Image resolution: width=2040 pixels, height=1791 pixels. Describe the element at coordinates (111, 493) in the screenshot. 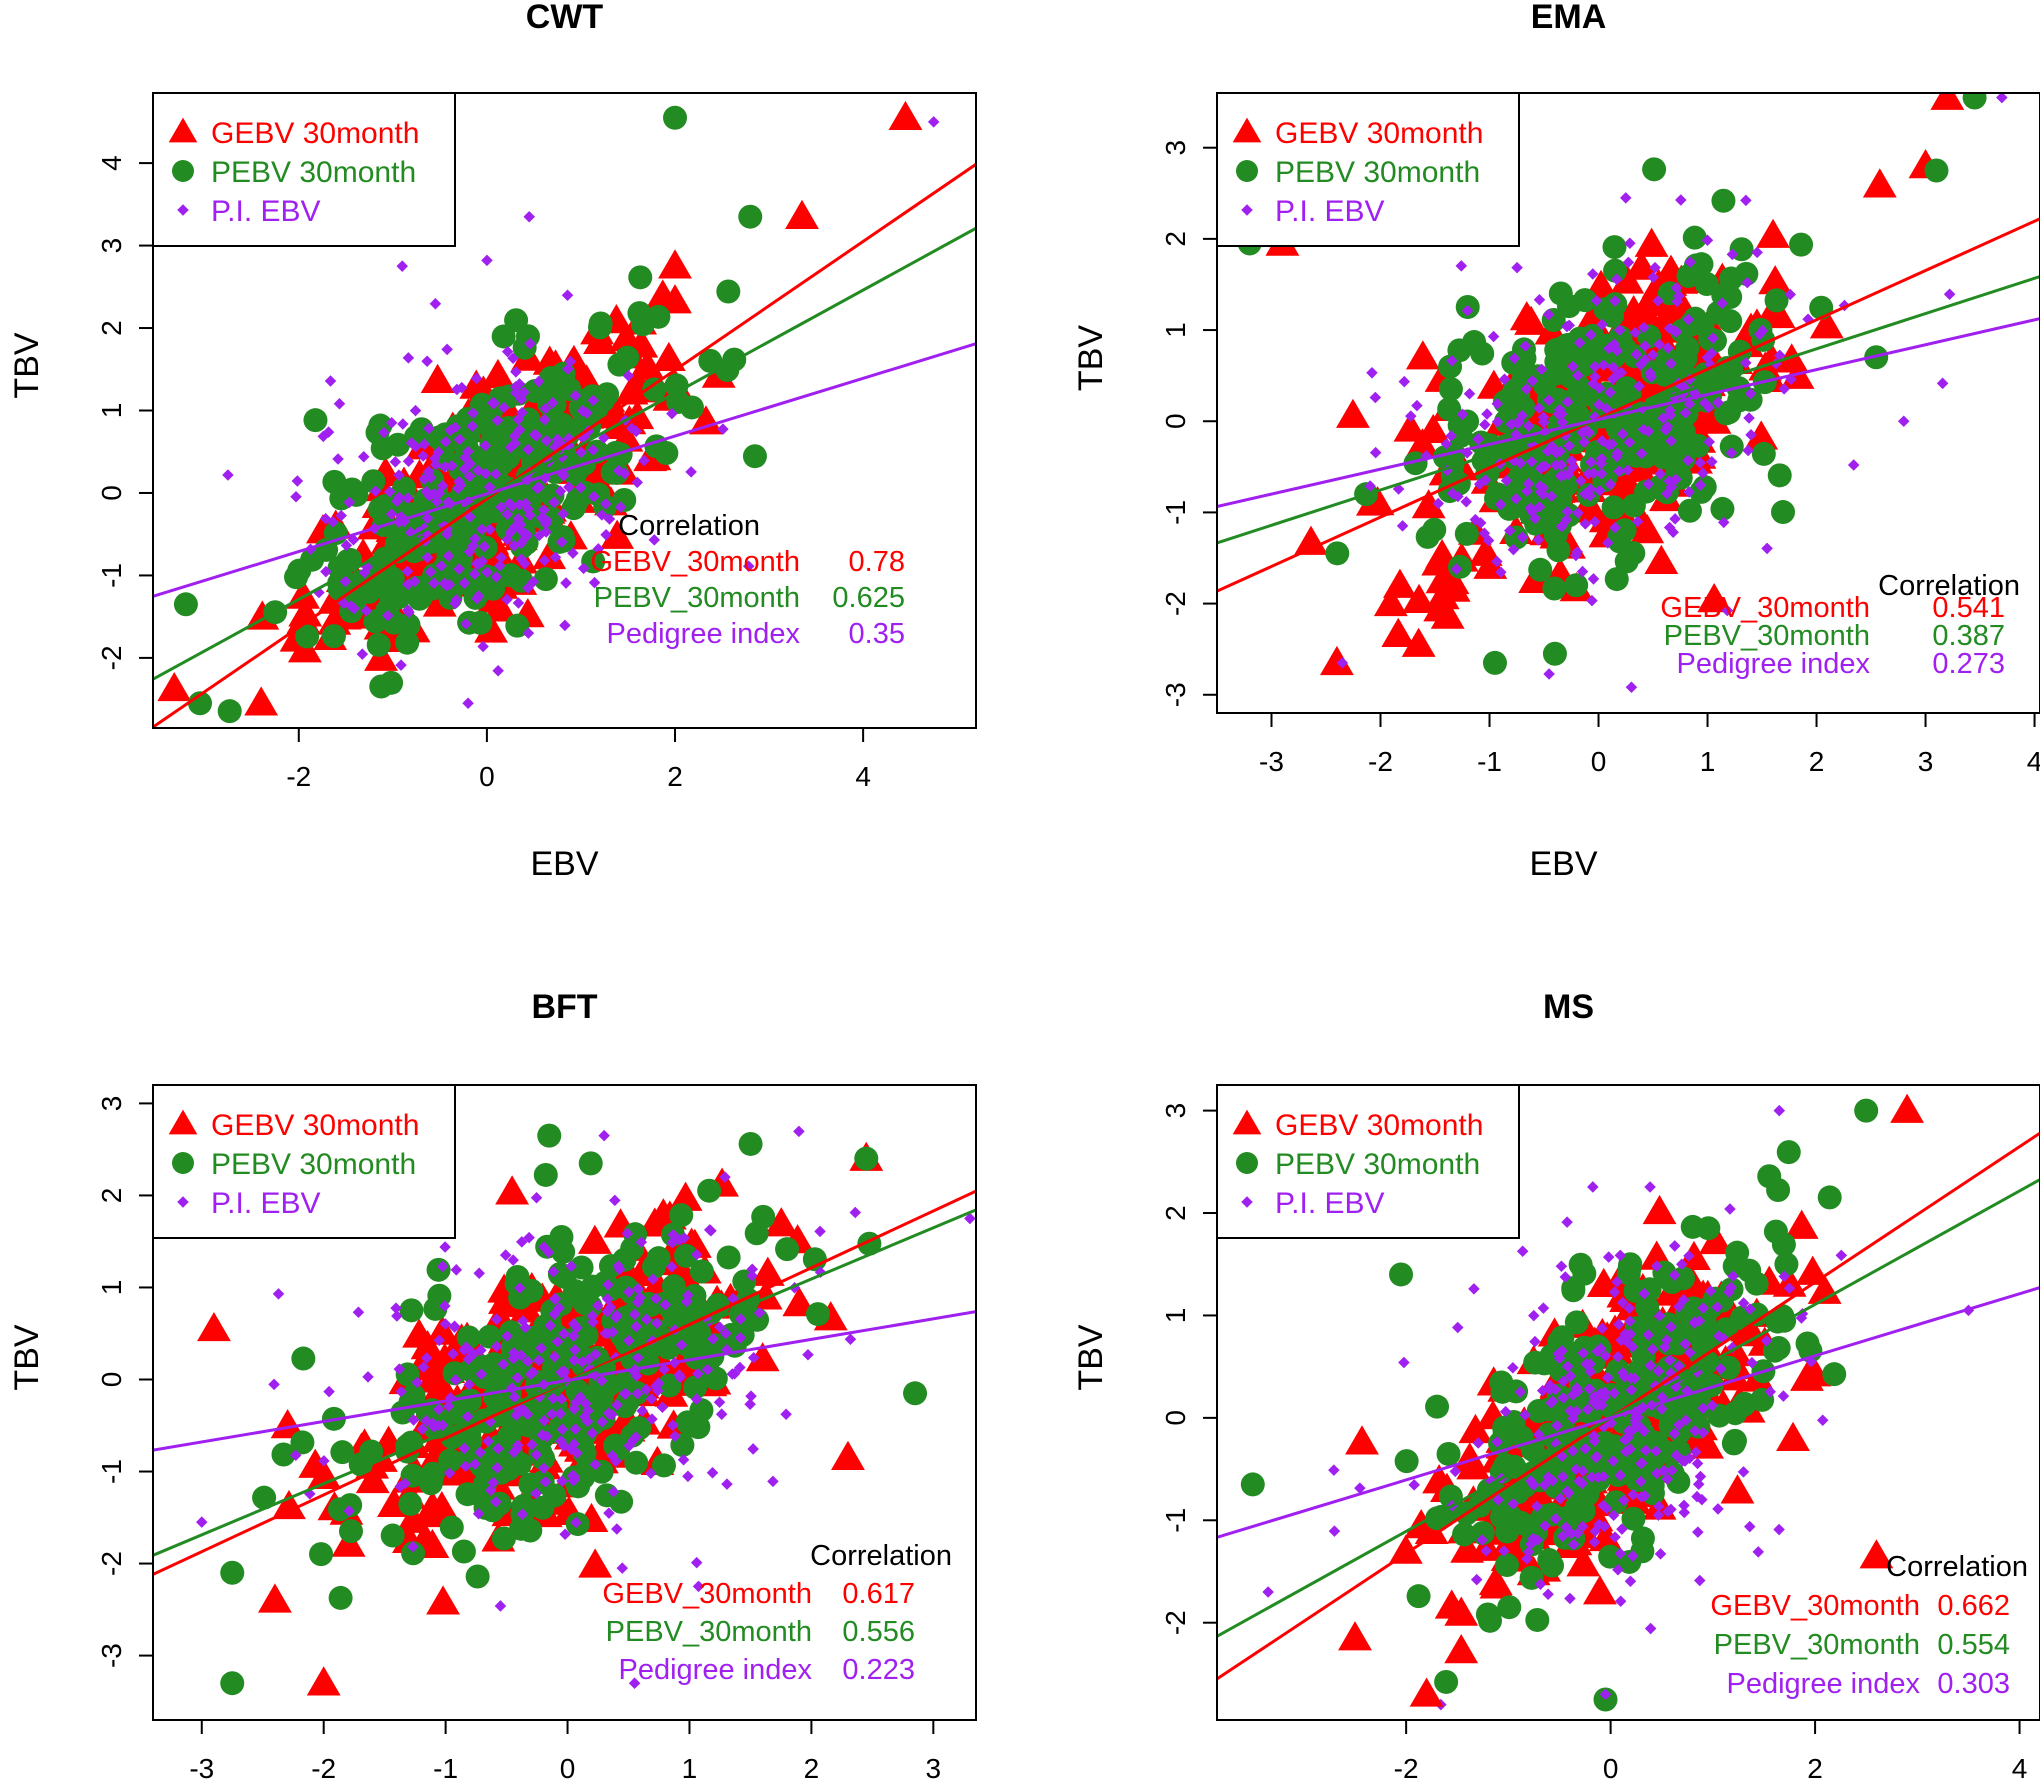

I see `y-tick-label: 0` at that location.